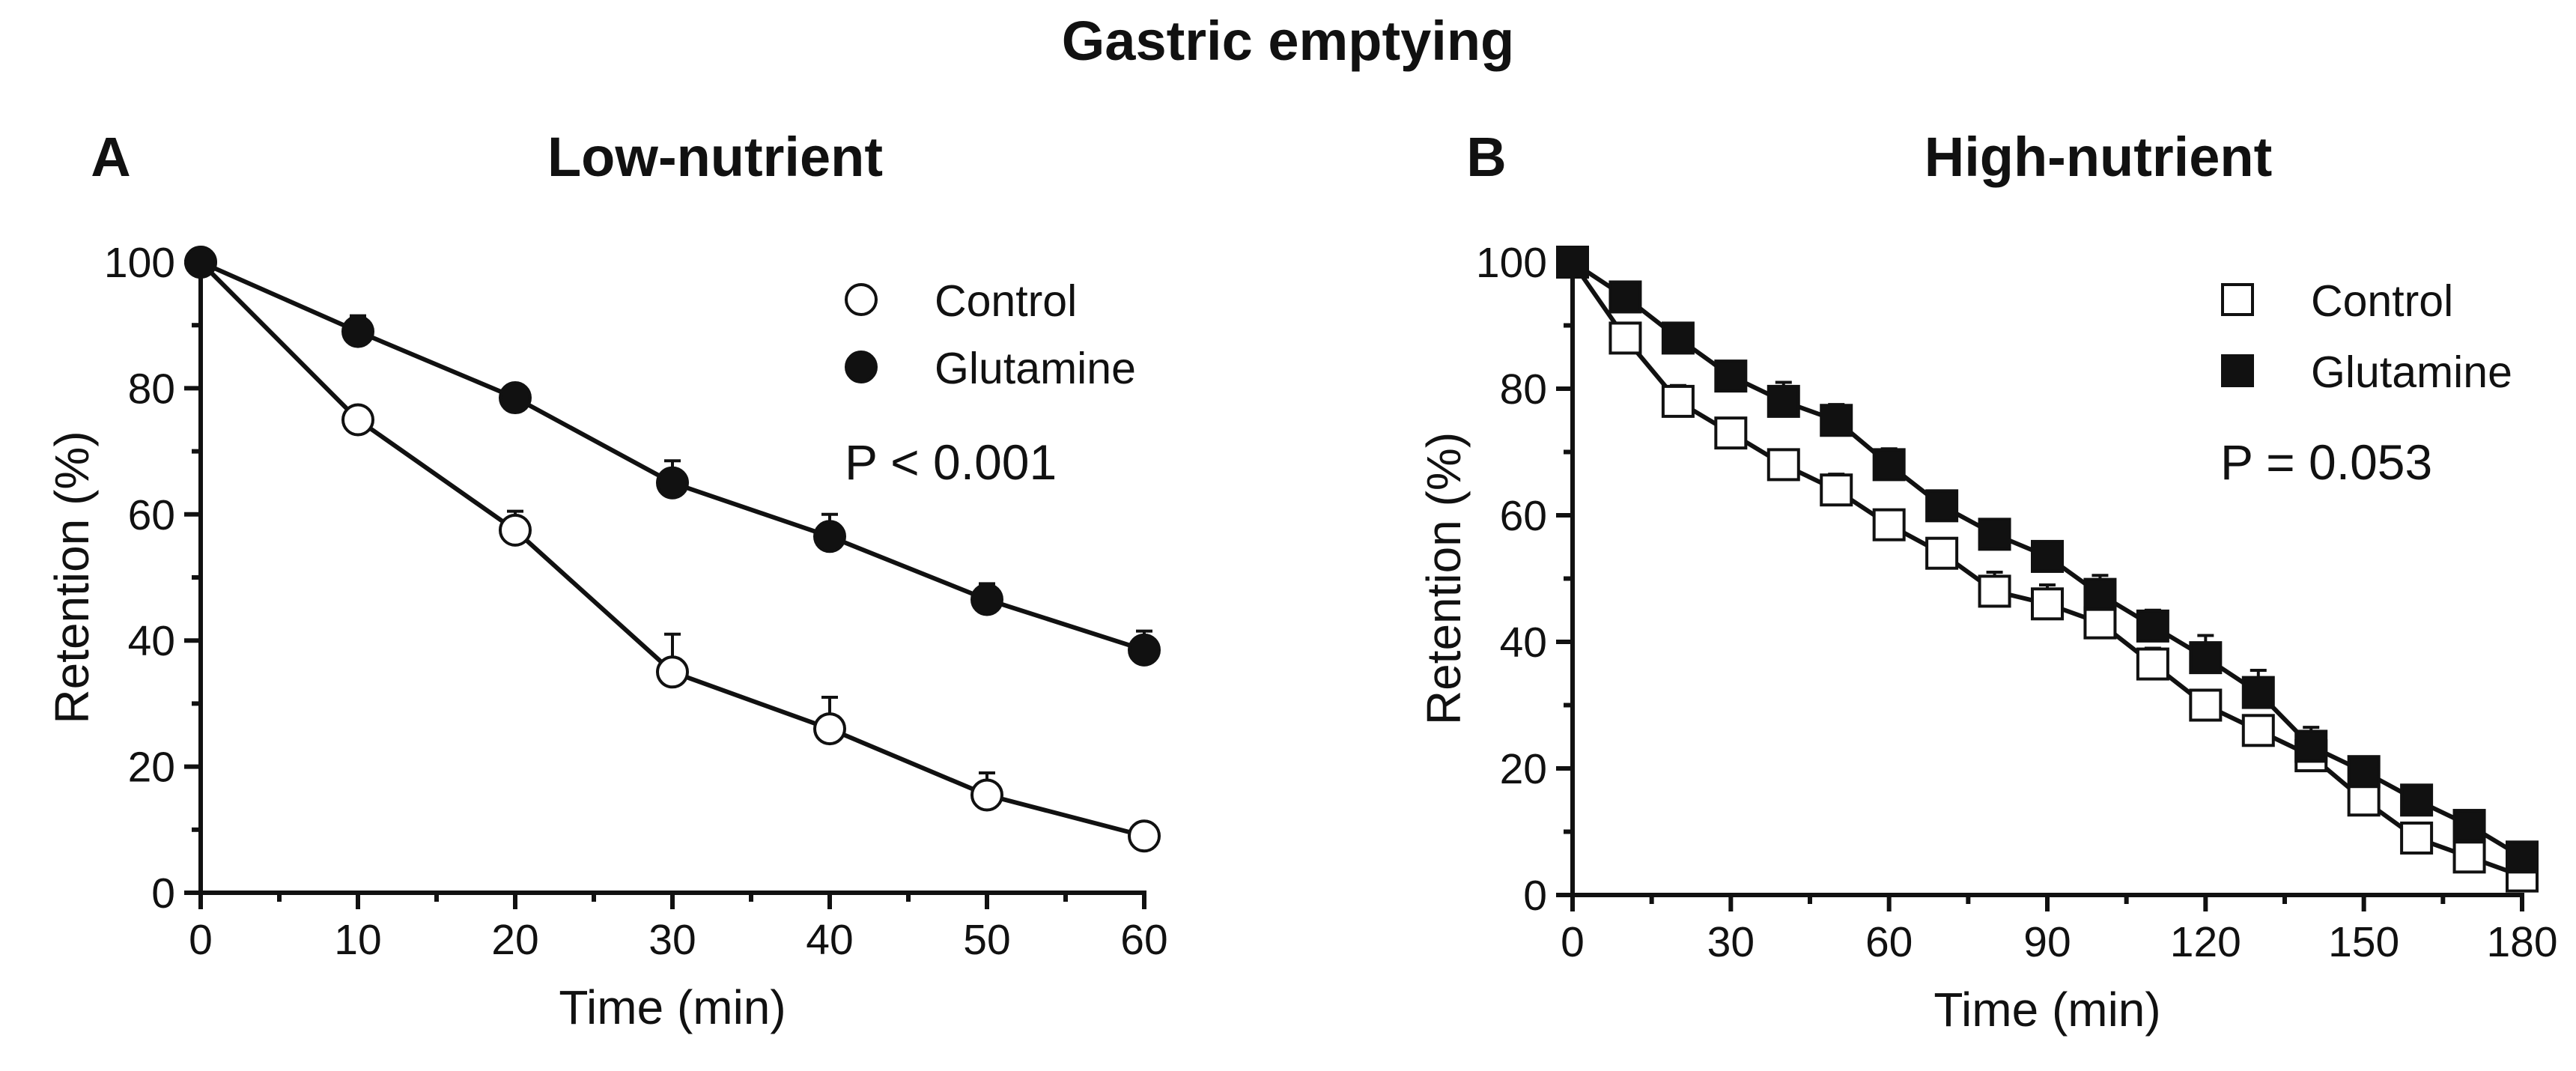  What do you see at coordinates (1444, 578) in the screenshot?
I see `panel-b-y-axis-label: Retention (%)` at bounding box center [1444, 578].